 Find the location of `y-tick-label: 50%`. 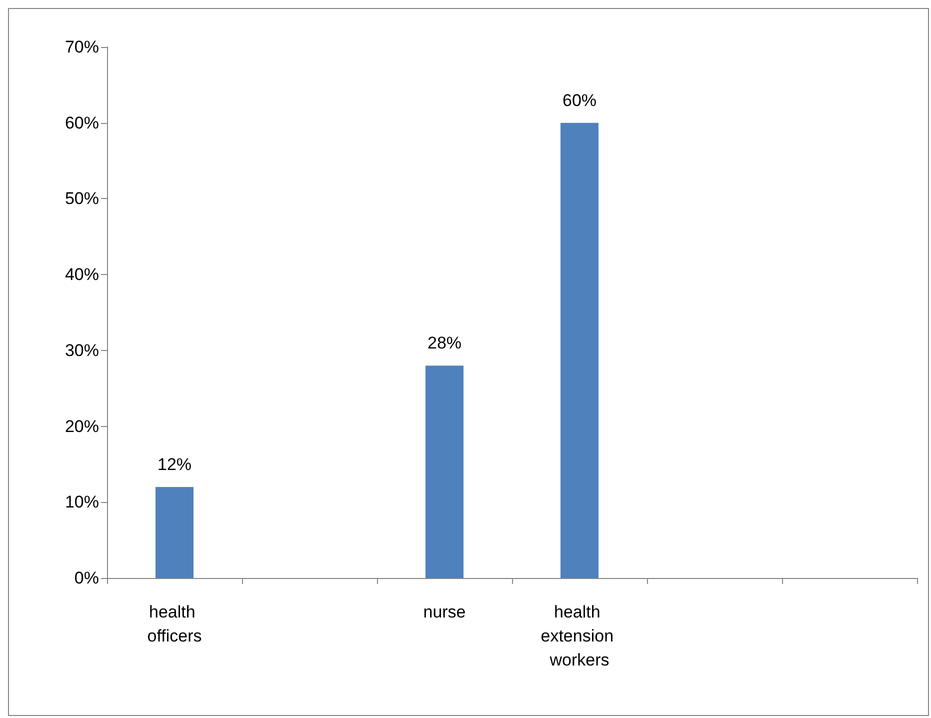

y-tick-label: 50% is located at coordinates (81, 198).